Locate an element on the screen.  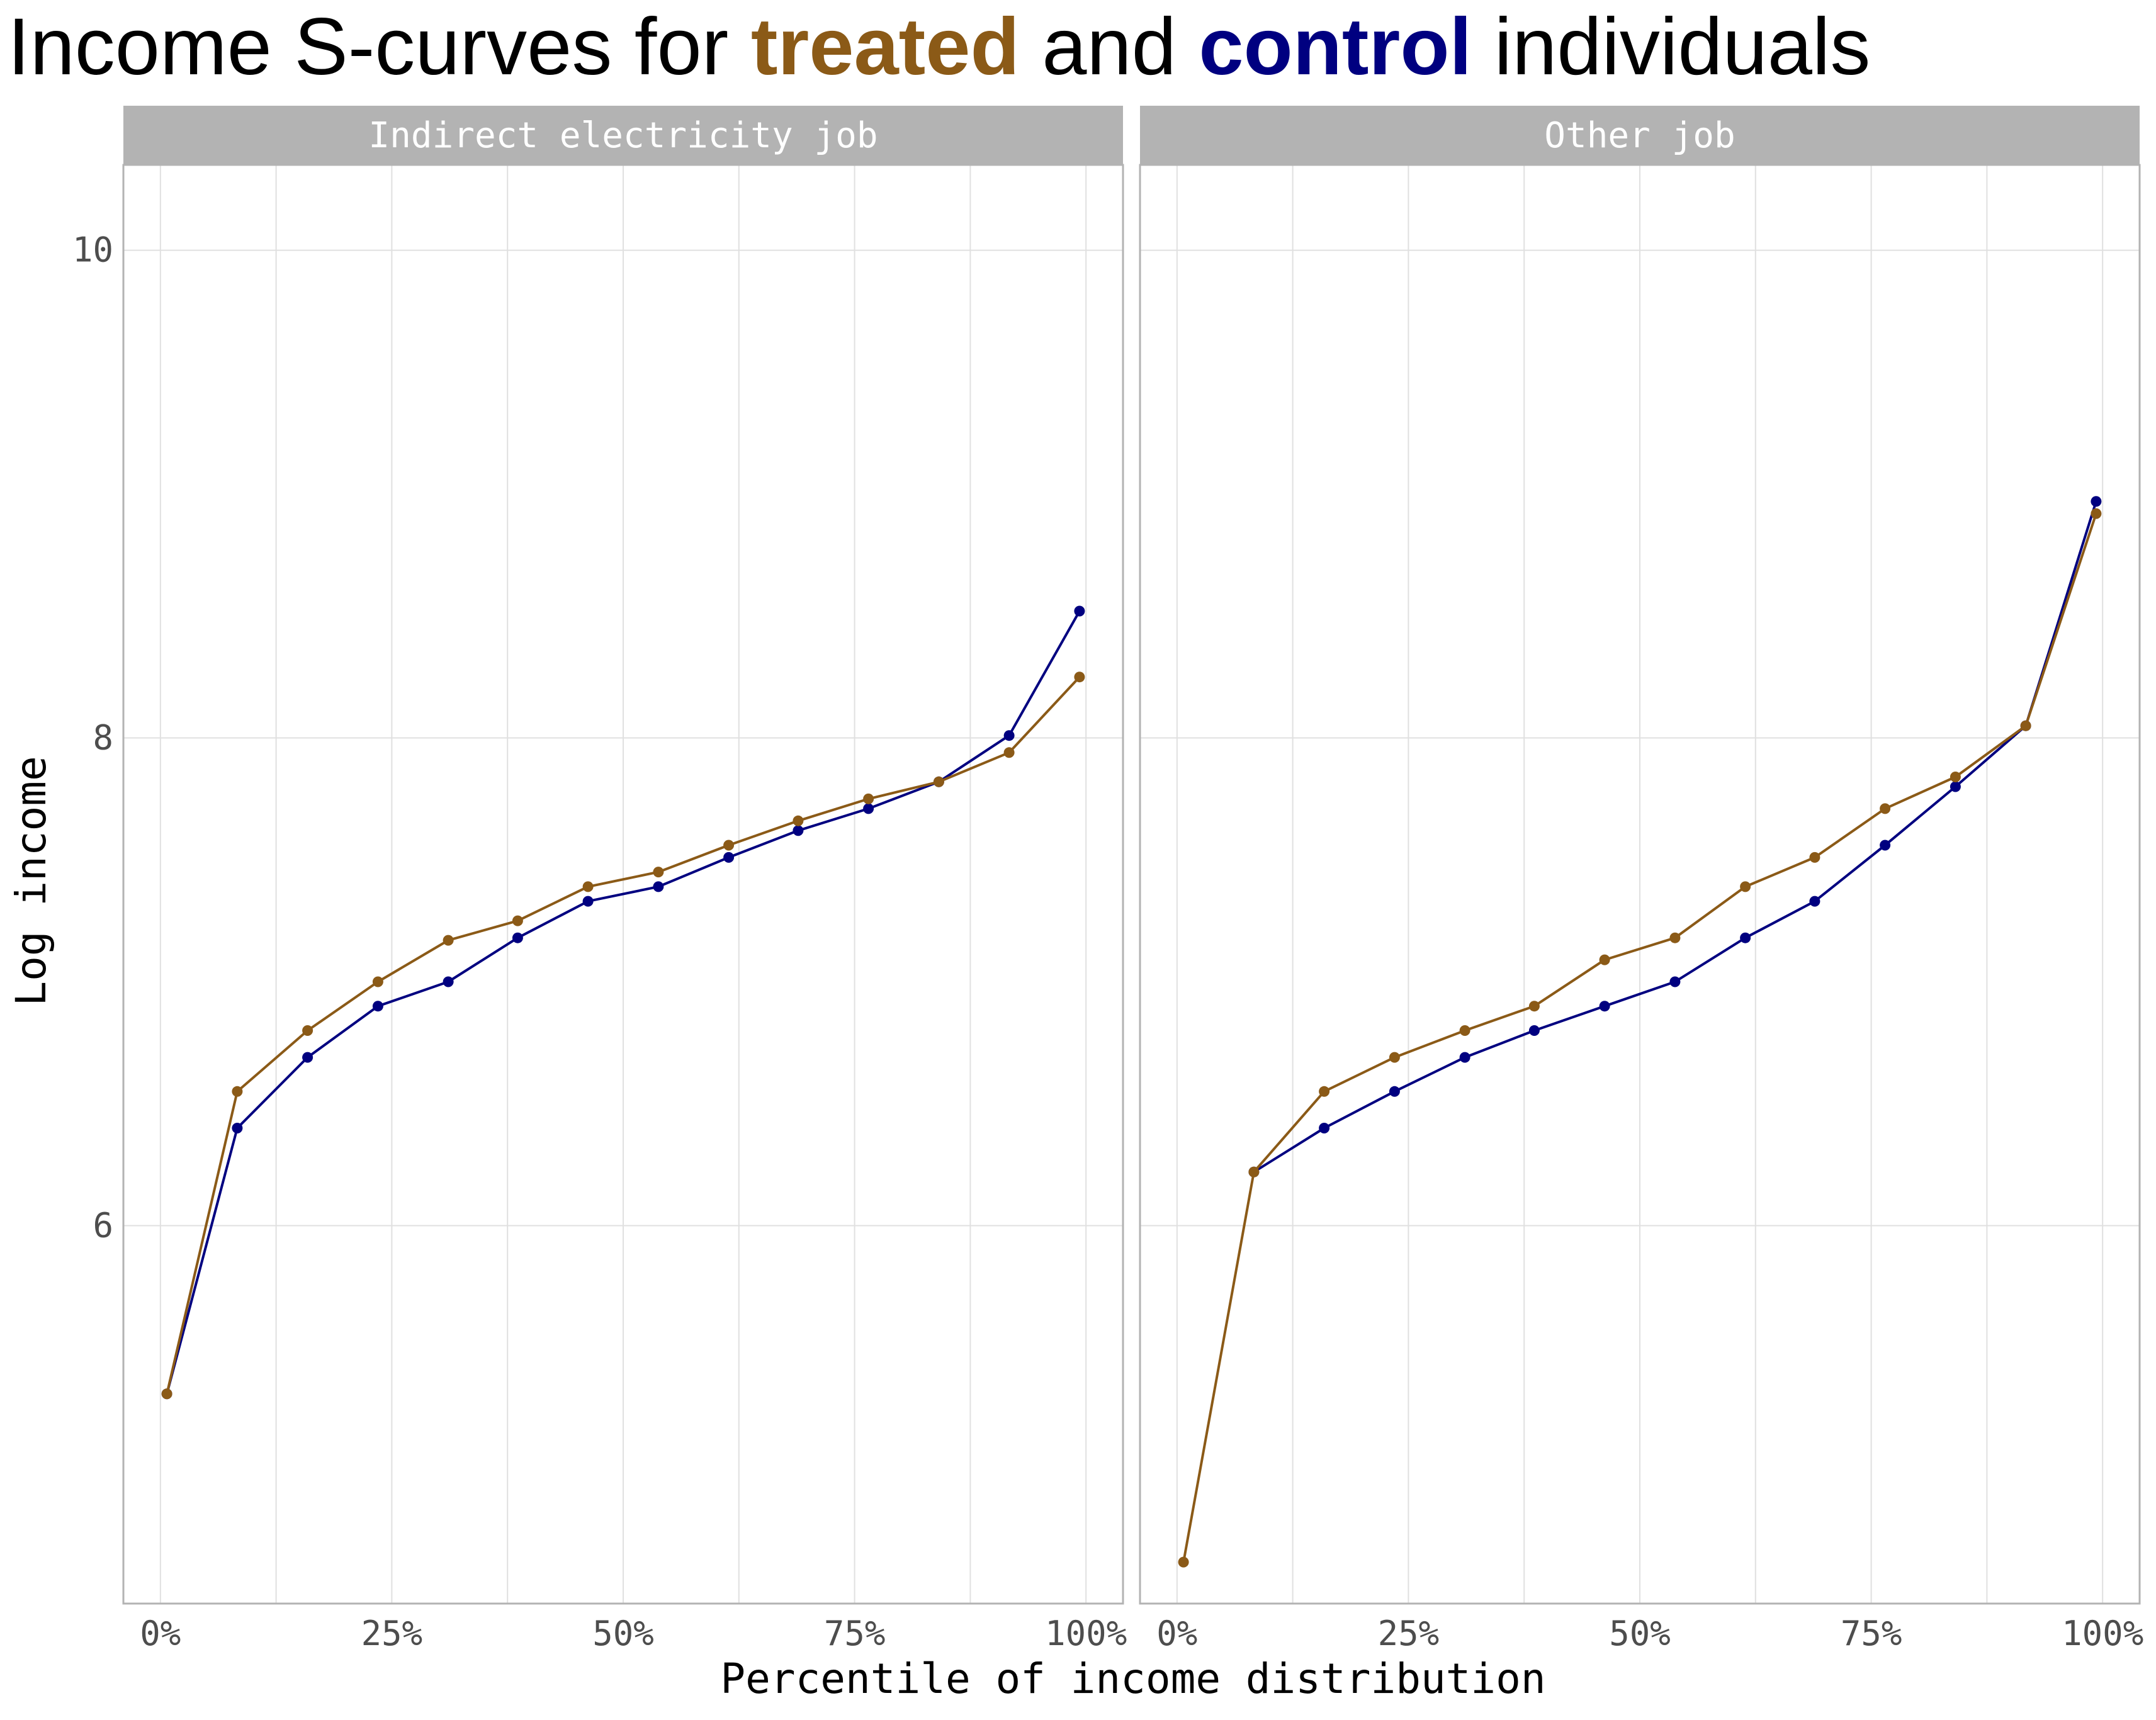
y-tick-label: 6 is located at coordinates (103, 1225).